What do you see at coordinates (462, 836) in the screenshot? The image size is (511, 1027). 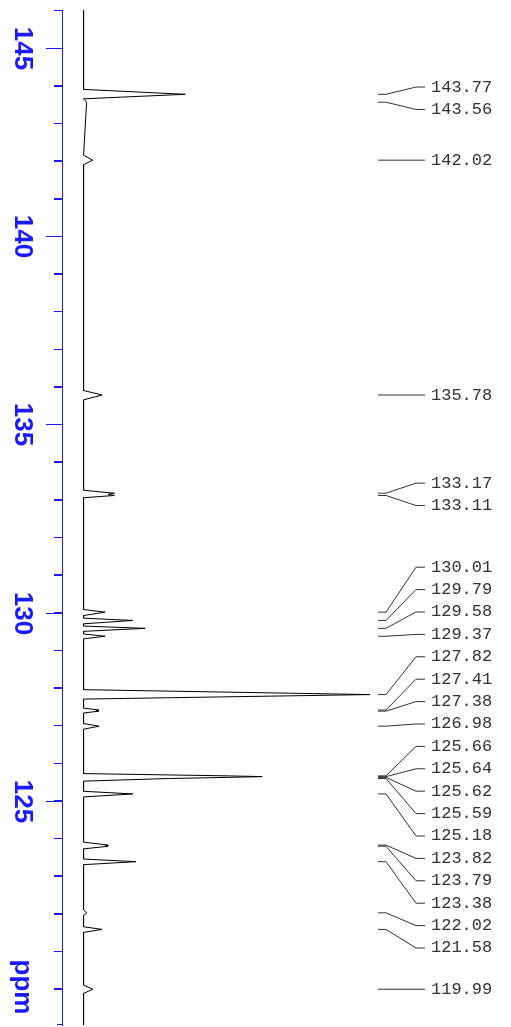 I see `text: 125.18` at bounding box center [462, 836].